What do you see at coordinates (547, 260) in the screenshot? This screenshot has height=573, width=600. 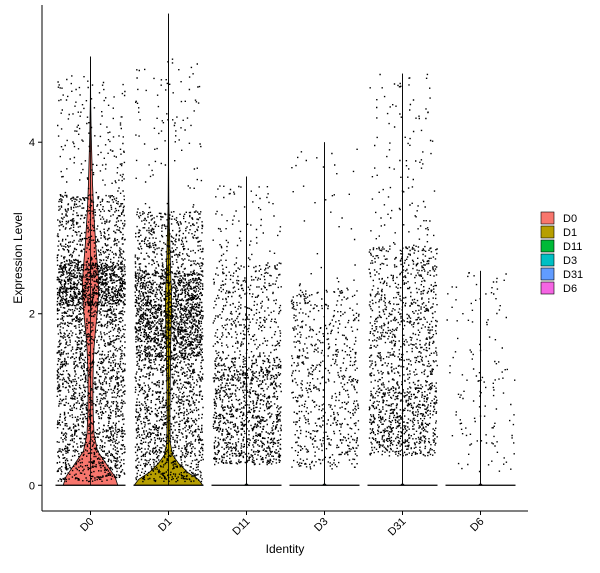 I see `legend-swatch-d3` at bounding box center [547, 260].